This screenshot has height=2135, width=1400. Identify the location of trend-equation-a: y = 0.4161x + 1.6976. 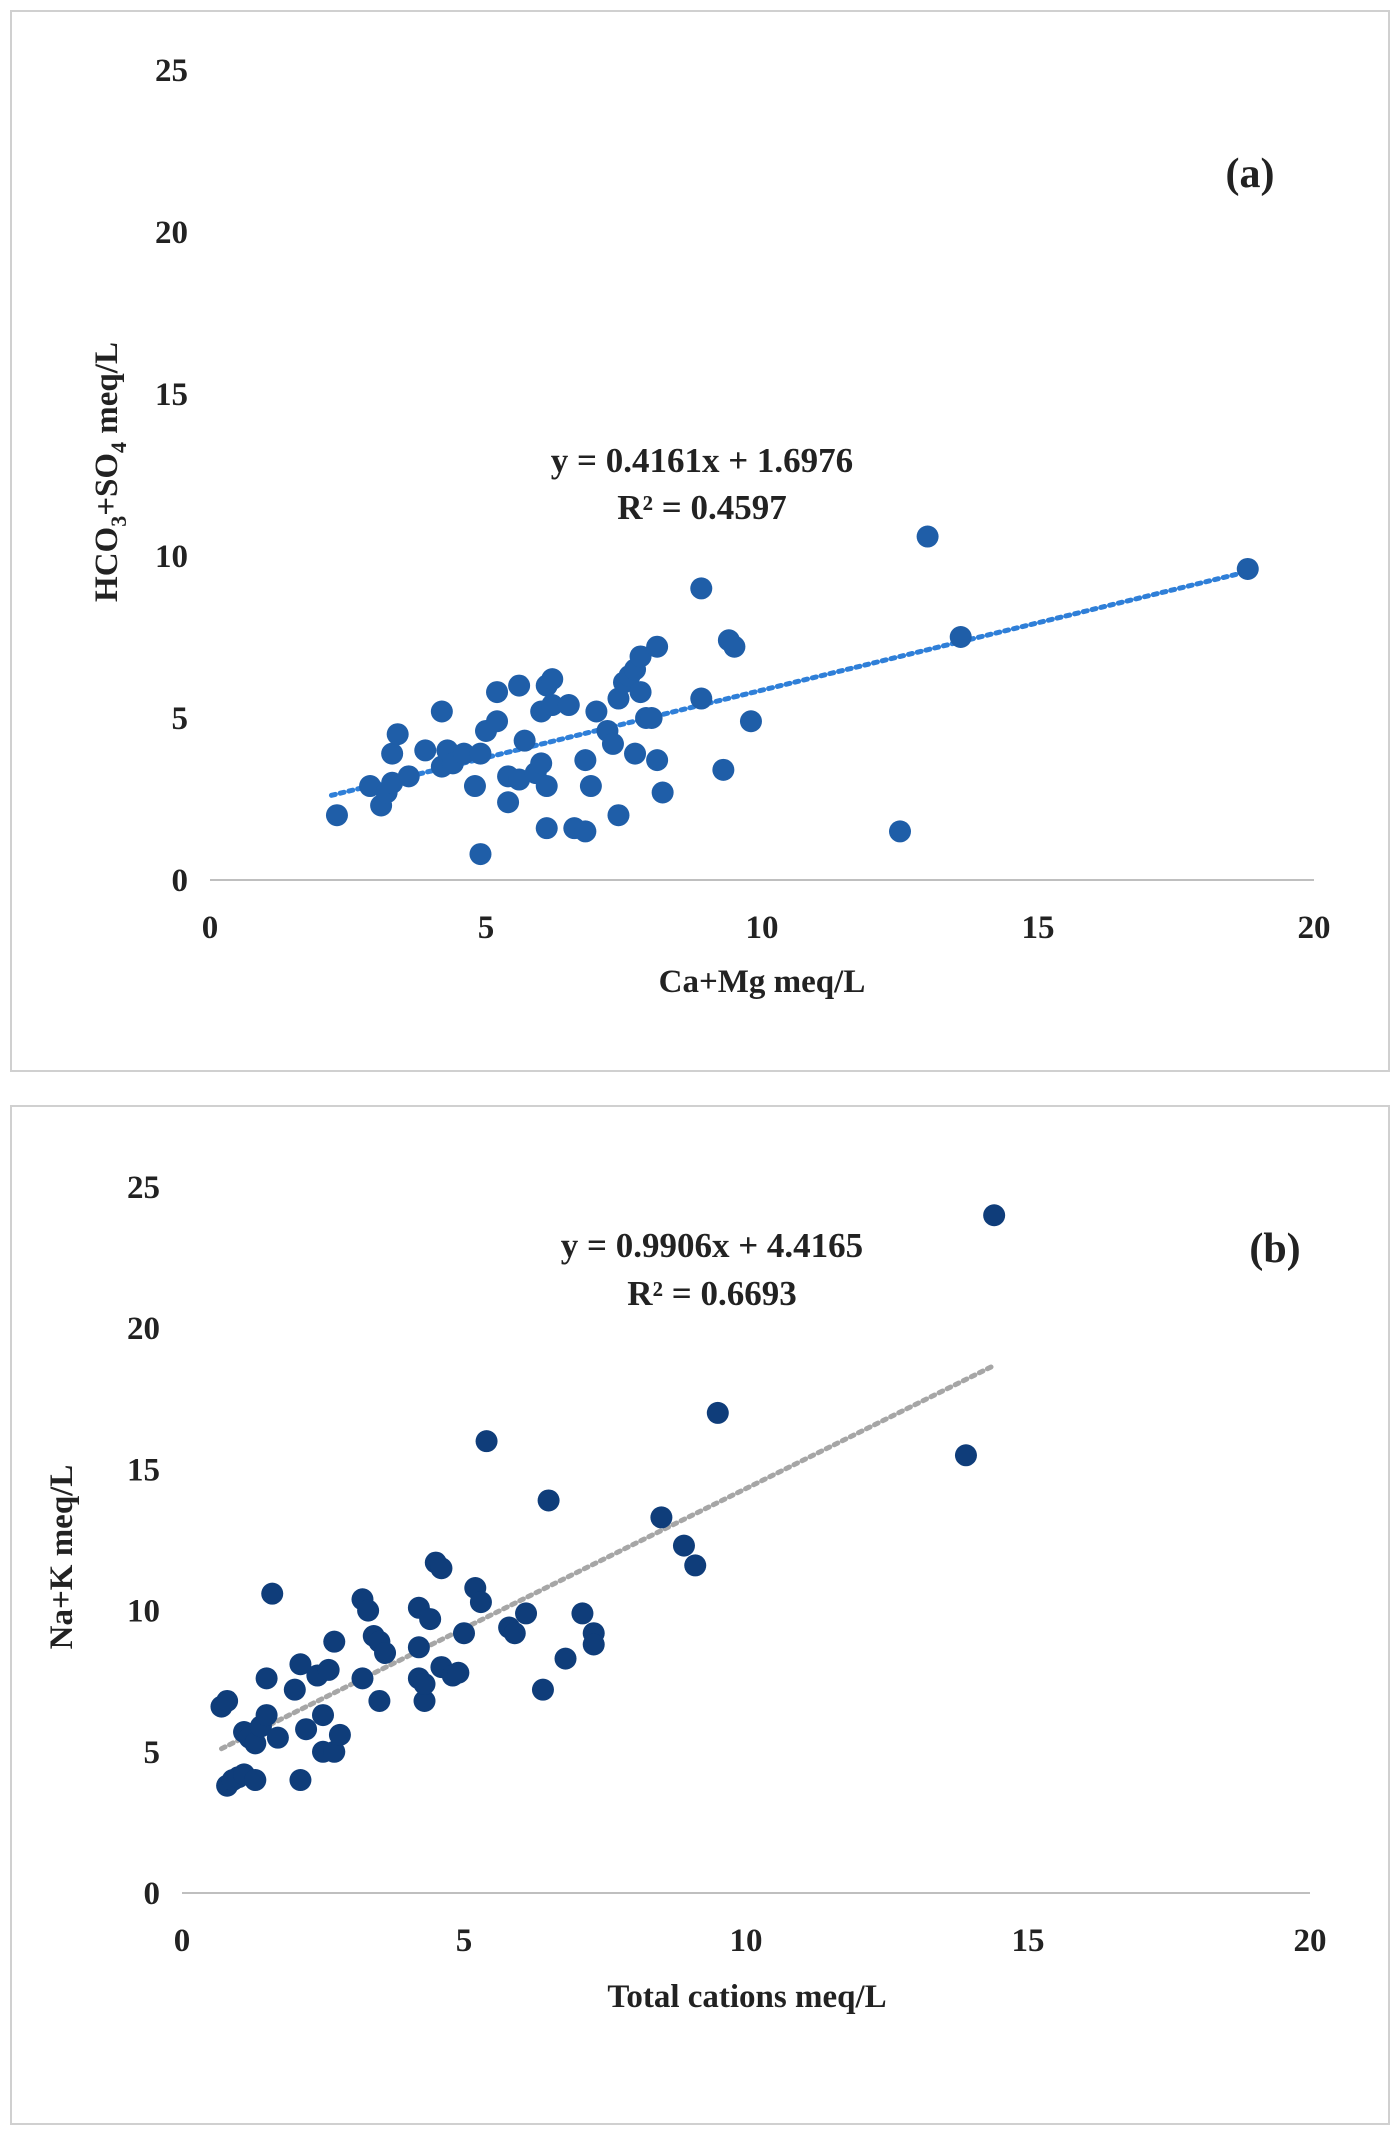
(702, 460).